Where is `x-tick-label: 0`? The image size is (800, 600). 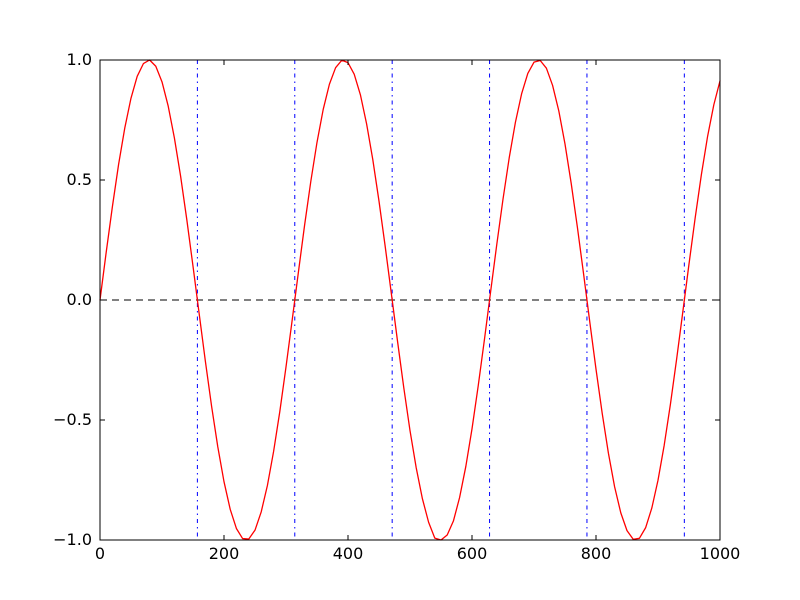 x-tick-label: 0 is located at coordinates (100, 553).